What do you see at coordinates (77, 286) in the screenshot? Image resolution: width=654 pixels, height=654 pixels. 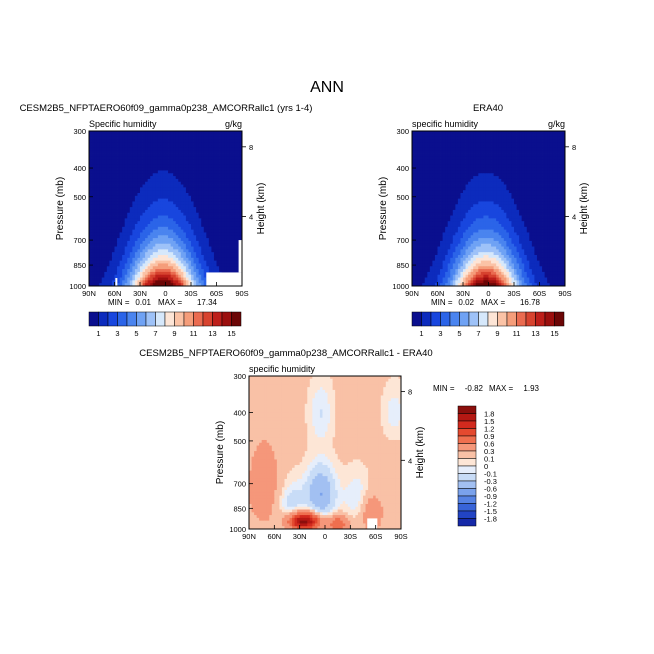 I see `y-tick-label: 1000` at bounding box center [77, 286].